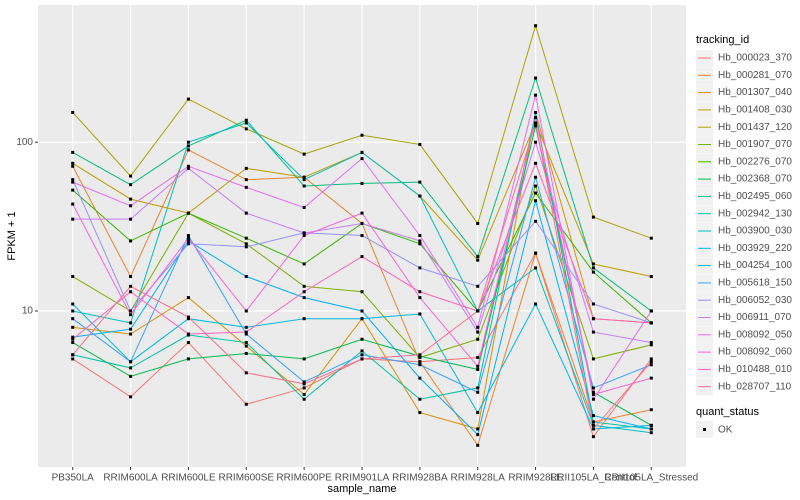 This screenshot has width=800, height=500. Describe the element at coordinates (246, 478) in the screenshot. I see `x-tick-label: RRIM600SE` at that location.